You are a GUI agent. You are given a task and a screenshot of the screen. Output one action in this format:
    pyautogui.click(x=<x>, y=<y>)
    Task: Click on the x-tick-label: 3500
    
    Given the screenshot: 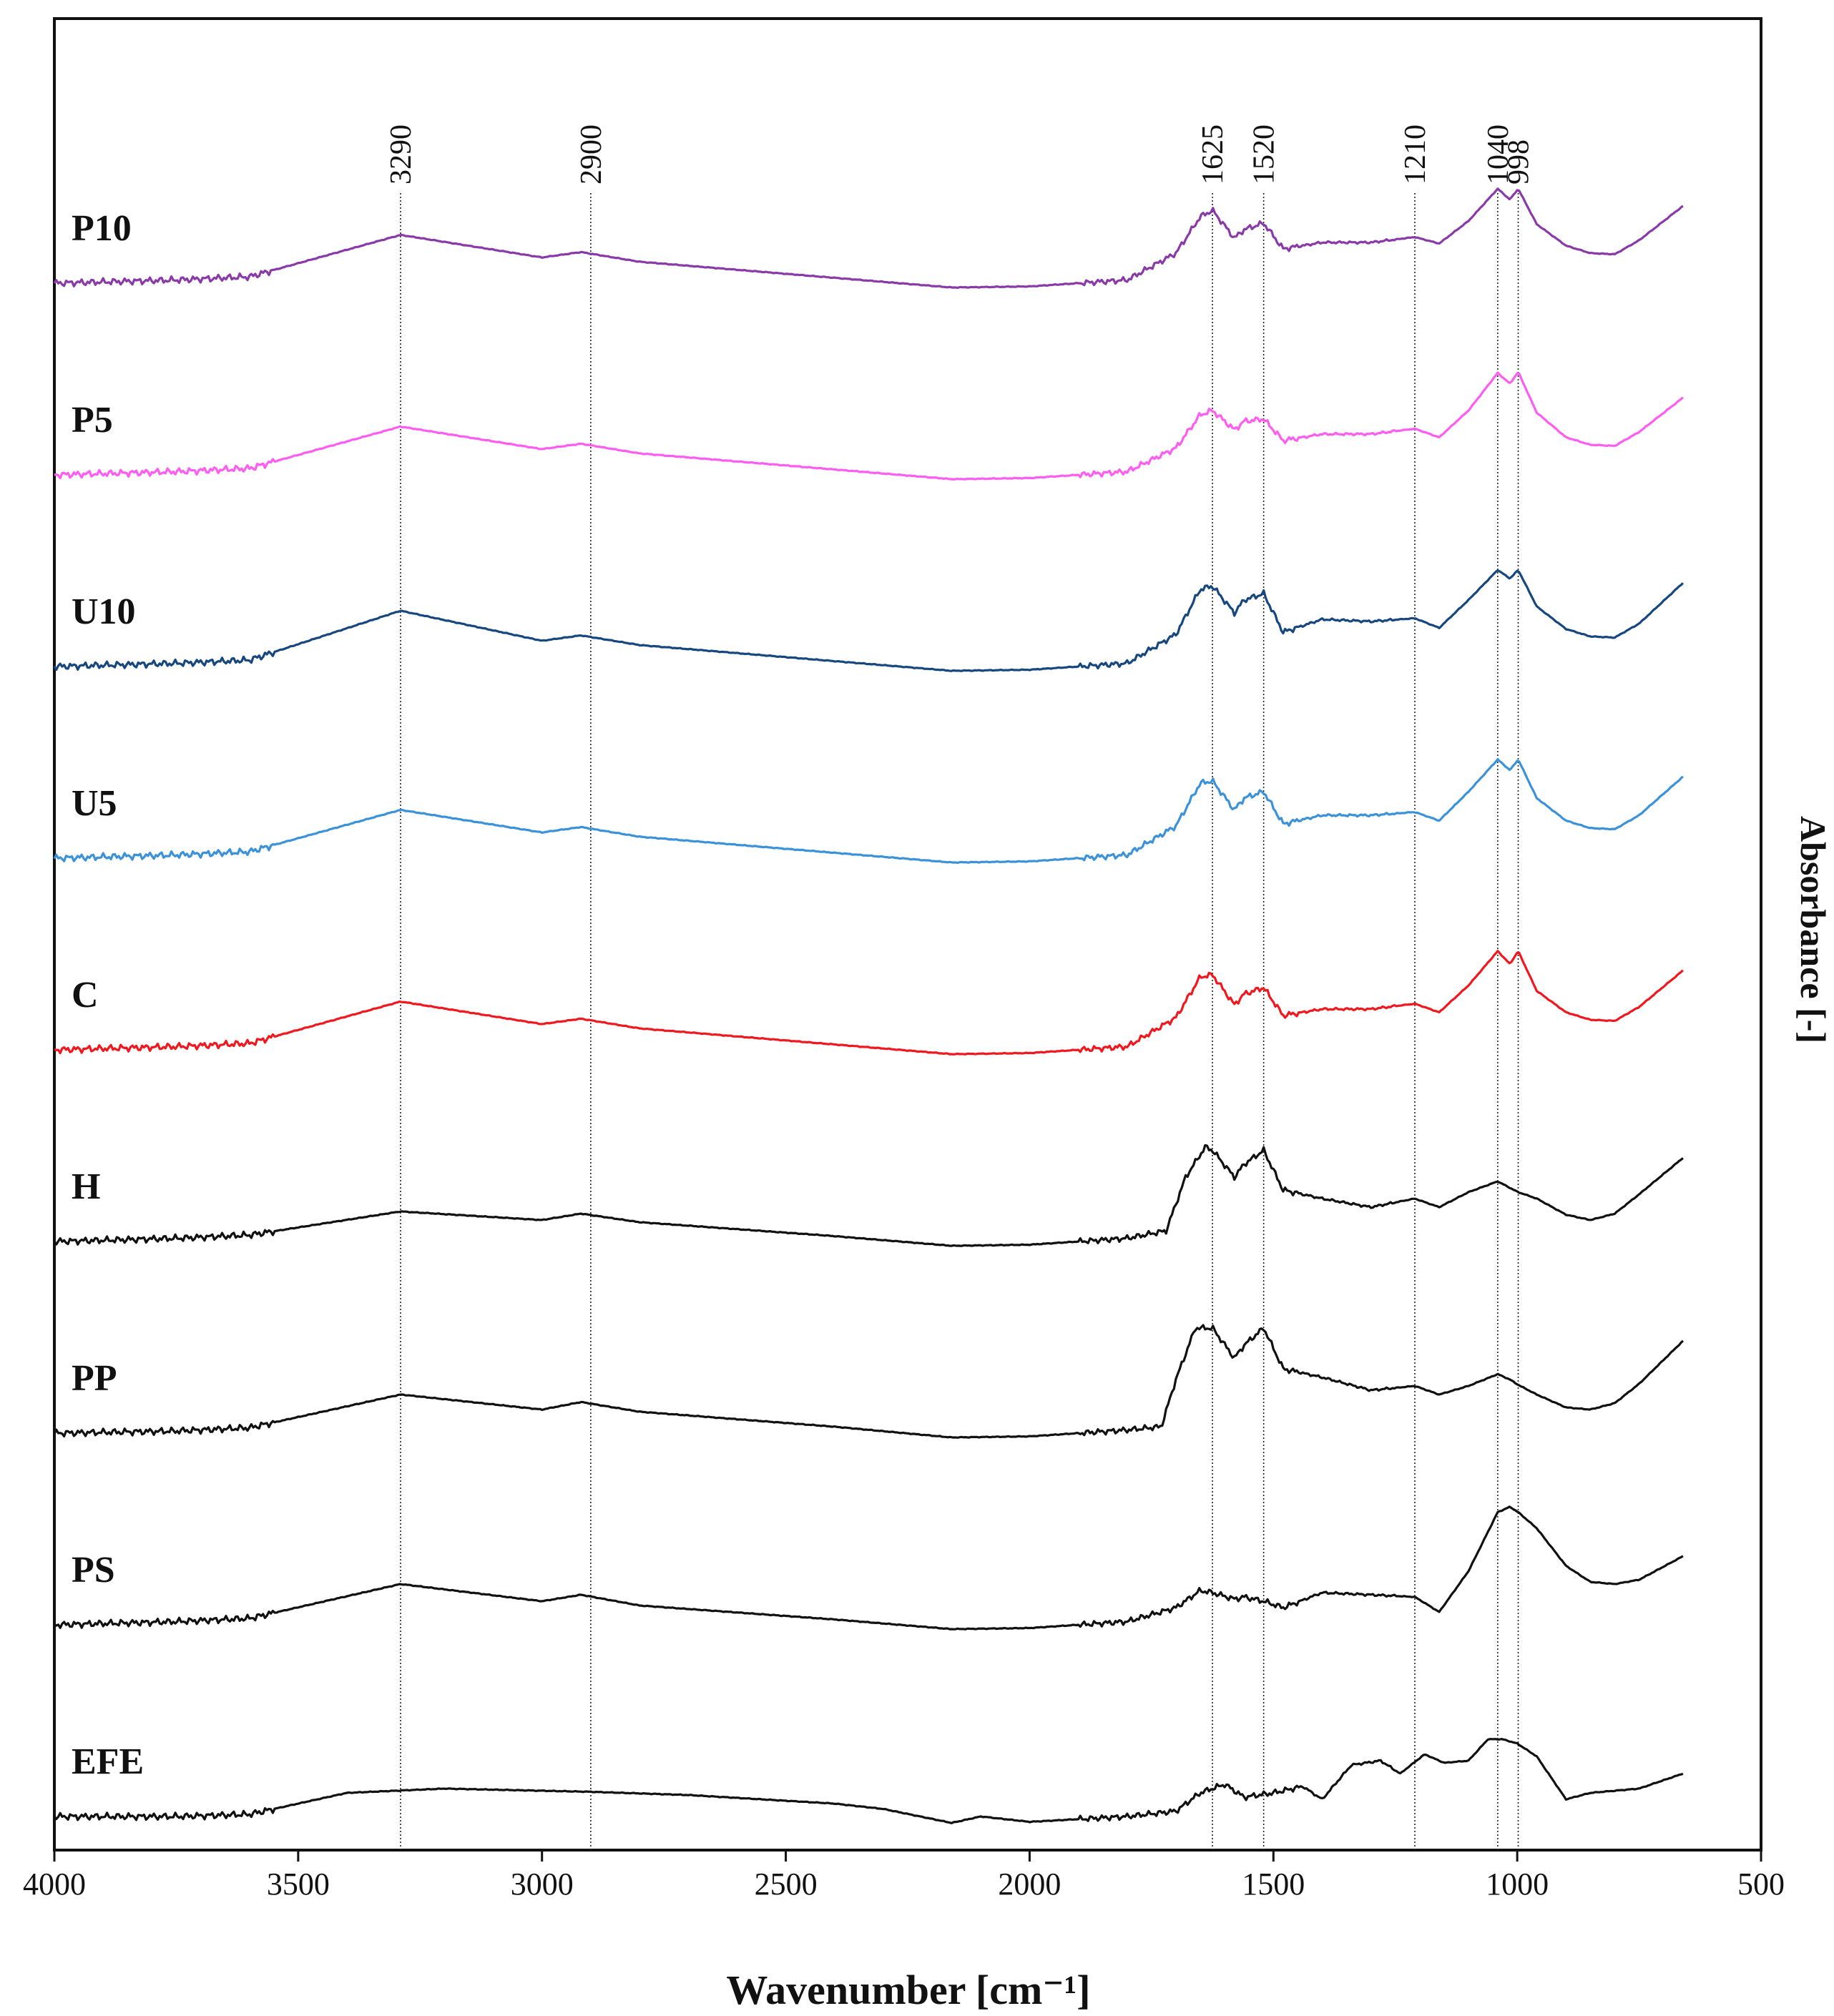 What is the action you would take?
    pyautogui.click(x=298, y=1884)
    